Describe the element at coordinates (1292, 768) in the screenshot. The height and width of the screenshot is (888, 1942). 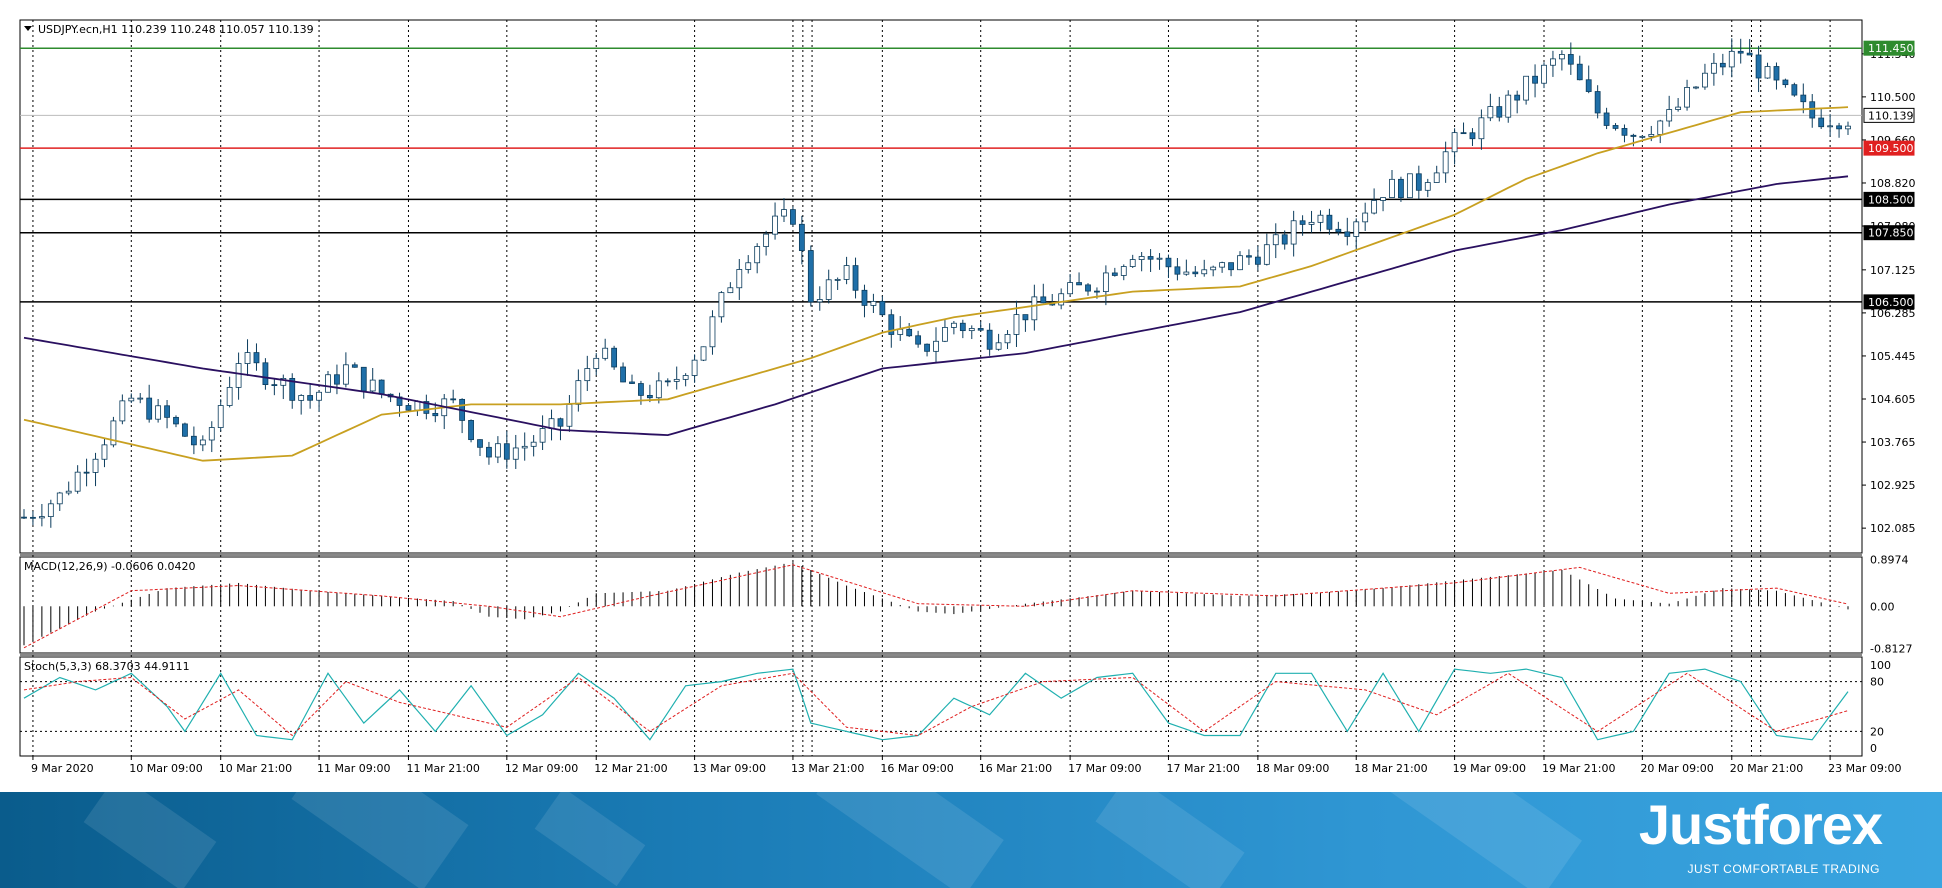
I see `x-tick-label: 18 Mar 09:00` at that location.